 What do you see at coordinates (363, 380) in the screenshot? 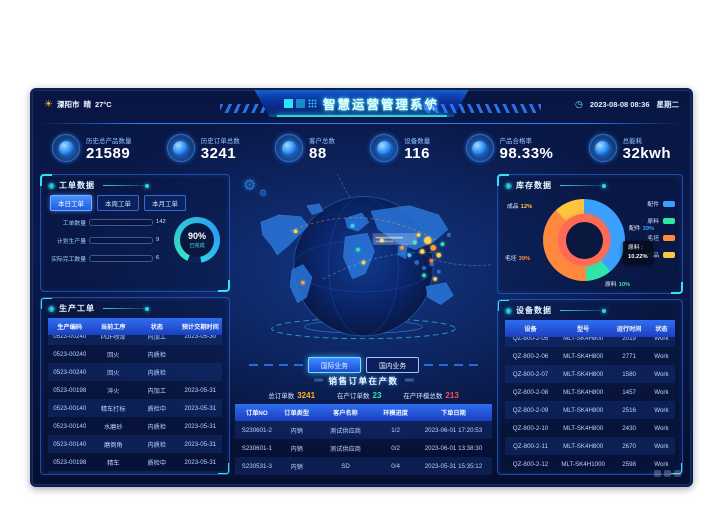
I see `sales-title-row: »»» 销售订单在产数 «««` at bounding box center [363, 380].